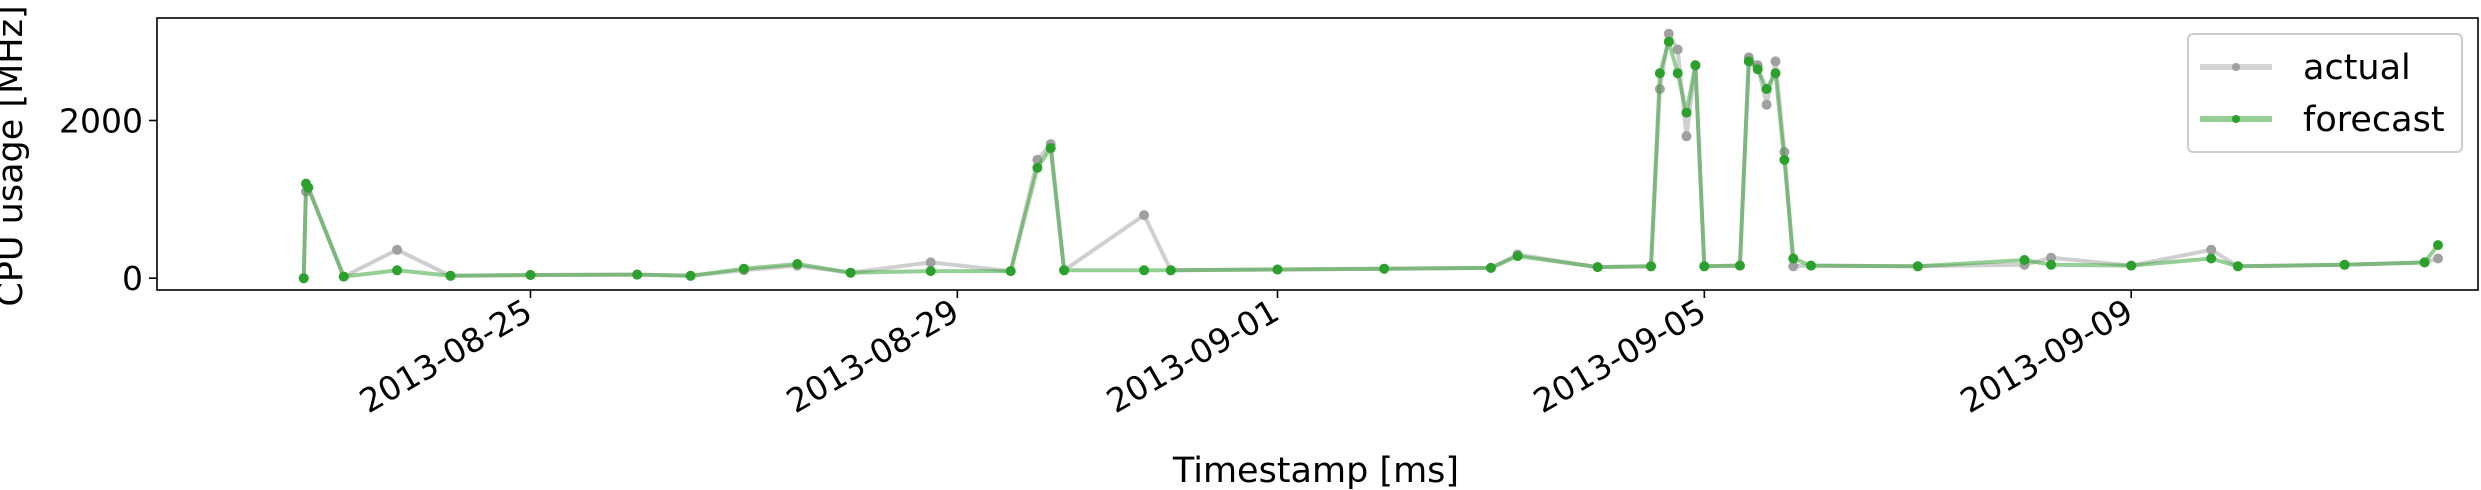 The width and height of the screenshot is (2481, 490). I want to click on legend-label-forecast: forecast, so click(2374, 120).